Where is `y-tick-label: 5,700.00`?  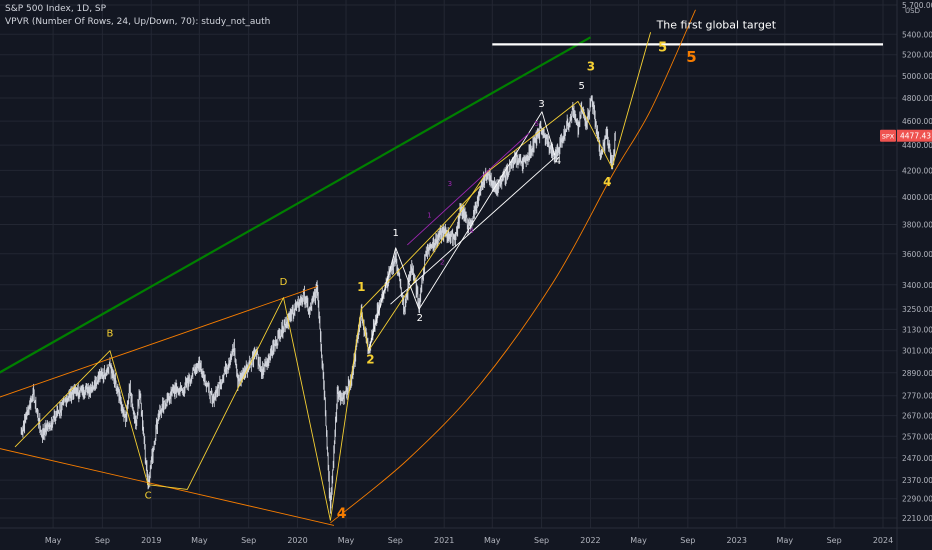 y-tick-label: 5,700.00 is located at coordinates (917, 5).